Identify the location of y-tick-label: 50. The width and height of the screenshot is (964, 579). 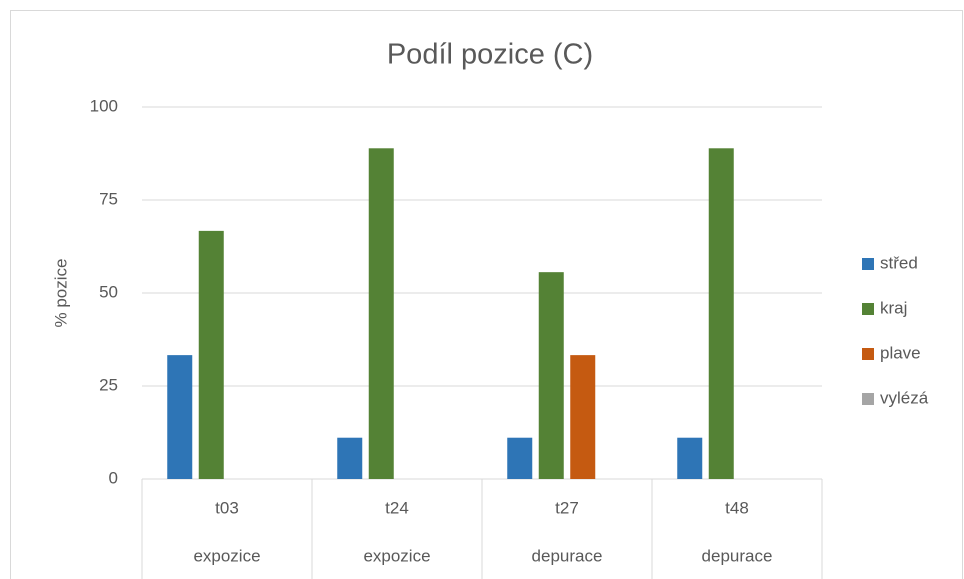
(108, 291).